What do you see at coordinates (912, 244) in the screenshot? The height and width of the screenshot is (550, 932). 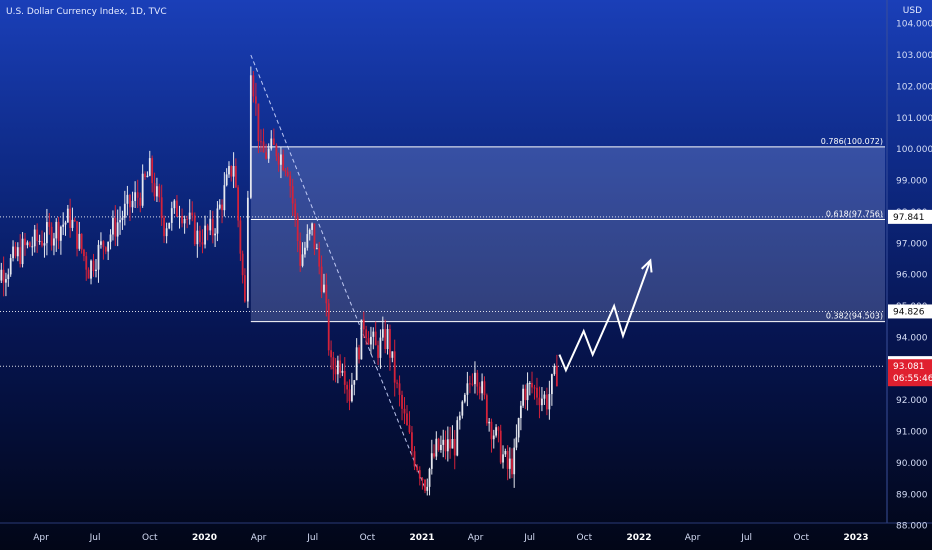 I see `y-tick-label: 97.000` at bounding box center [912, 244].